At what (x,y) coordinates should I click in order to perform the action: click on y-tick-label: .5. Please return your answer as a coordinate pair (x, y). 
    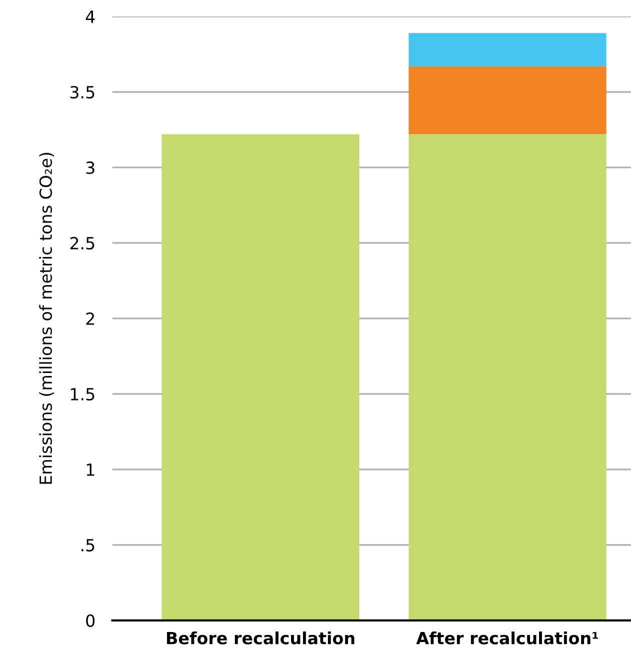
    Looking at the image, I should click on (88, 545).